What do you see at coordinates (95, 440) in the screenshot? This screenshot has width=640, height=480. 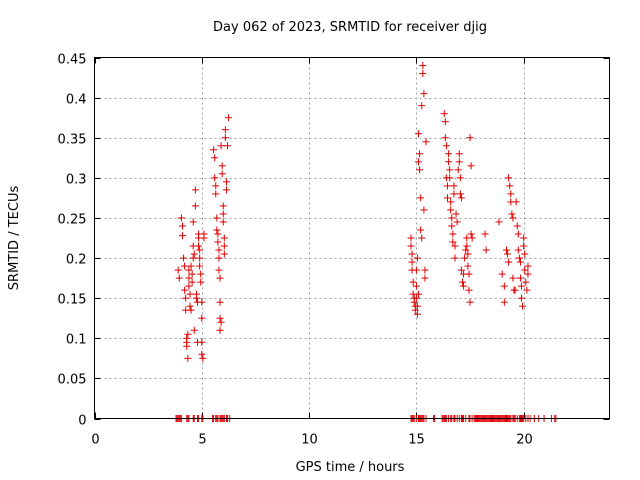 I see `x-tick-label: 0` at bounding box center [95, 440].